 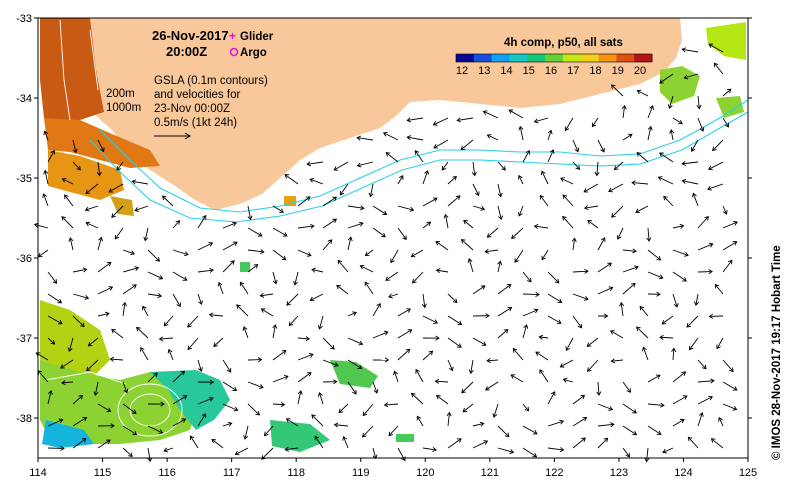 What do you see at coordinates (253, 53) in the screenshot?
I see `argo-label: Argo` at bounding box center [253, 53].